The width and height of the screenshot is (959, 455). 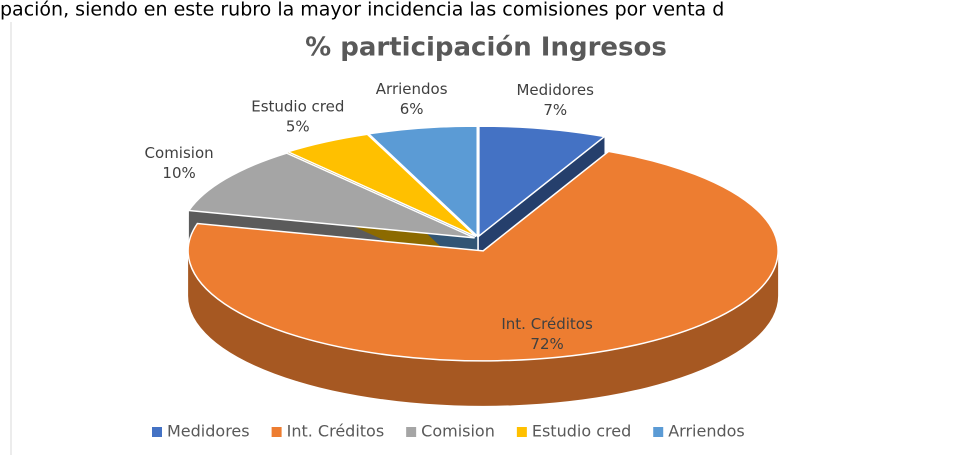 What do you see at coordinates (298, 126) in the screenshot?
I see `data-label-value: 5%` at bounding box center [298, 126].